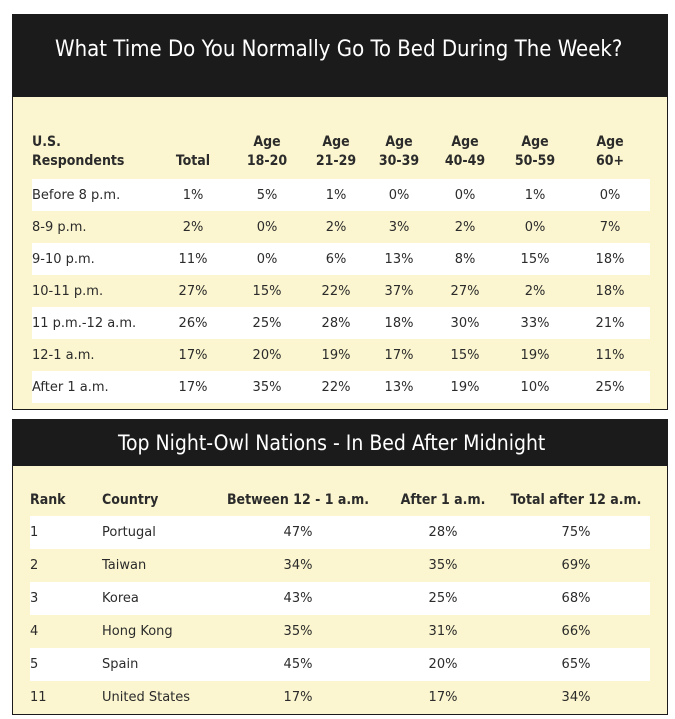 This screenshot has width=675, height=719. I want to click on table-row: 5 Spain 45% 20% 65%, so click(340, 664).